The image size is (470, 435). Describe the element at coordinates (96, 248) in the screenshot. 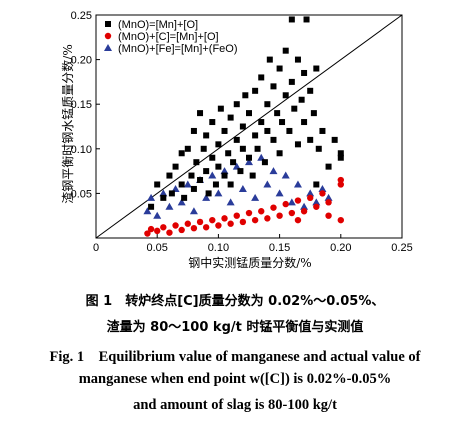

I see `x-tick-label: 0` at that location.